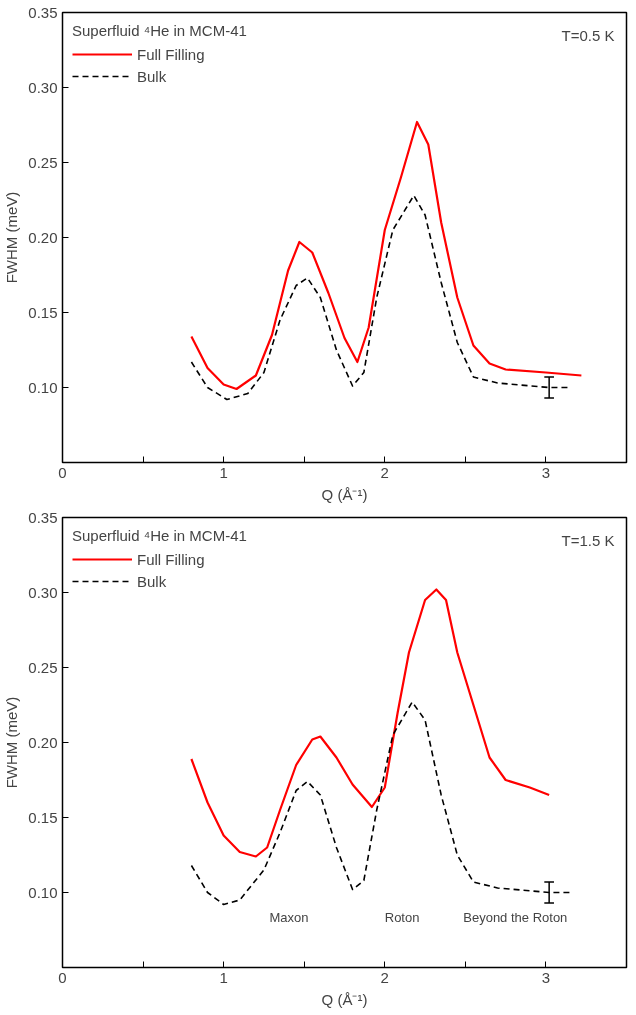 The height and width of the screenshot is (1015, 636). I want to click on line-series, so click(380, 803).